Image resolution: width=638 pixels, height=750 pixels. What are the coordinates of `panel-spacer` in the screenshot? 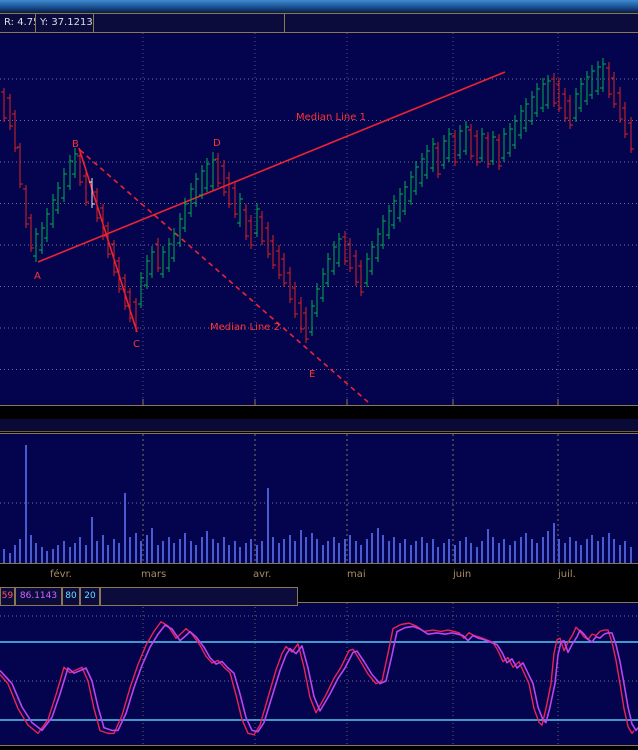 It's located at (319, 425).